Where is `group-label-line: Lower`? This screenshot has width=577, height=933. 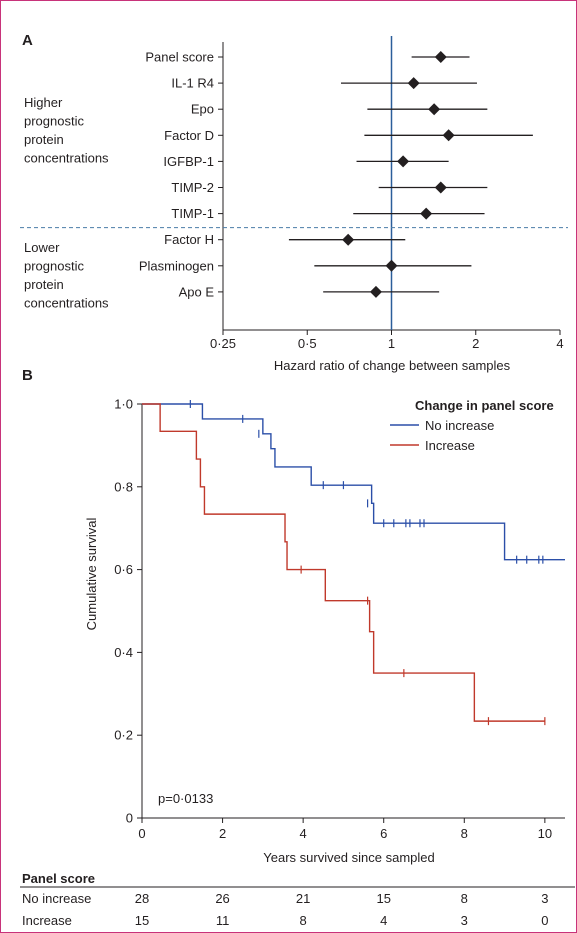 group-label-line: Lower is located at coordinates (42, 247).